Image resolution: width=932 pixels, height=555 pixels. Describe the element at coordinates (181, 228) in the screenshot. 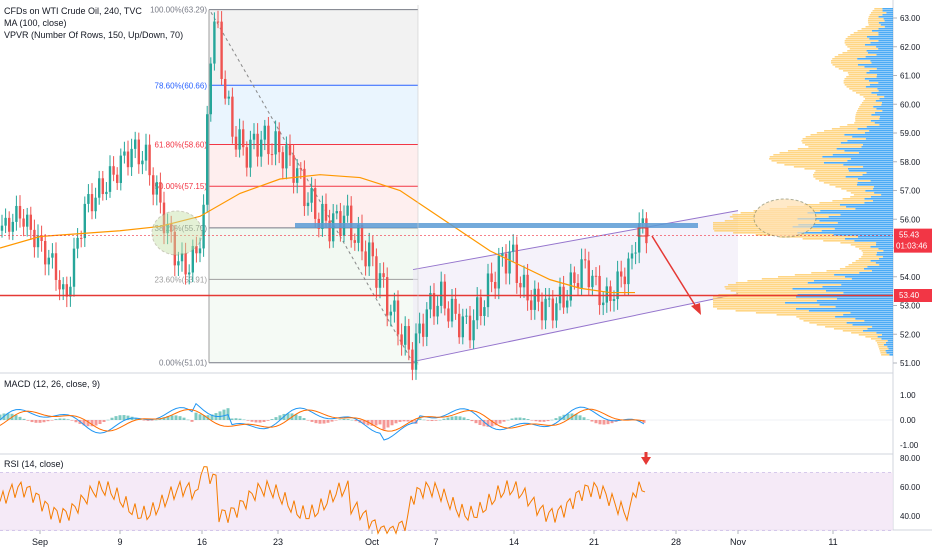

I see `fib-level-label: 38.20%(55.70)` at that location.